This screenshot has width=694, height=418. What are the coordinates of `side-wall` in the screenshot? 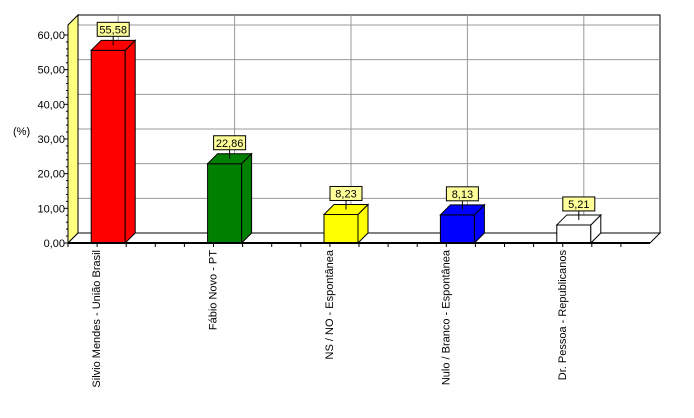 It's located at (73, 129).